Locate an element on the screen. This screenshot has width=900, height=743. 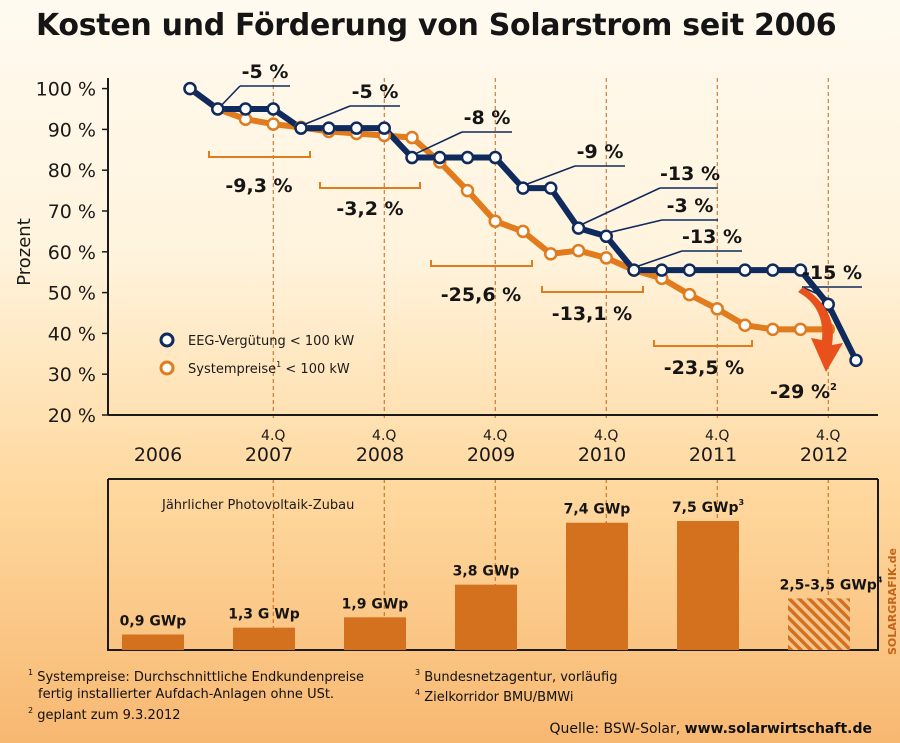
year-change-label: -13,1 % is located at coordinates (592, 314).